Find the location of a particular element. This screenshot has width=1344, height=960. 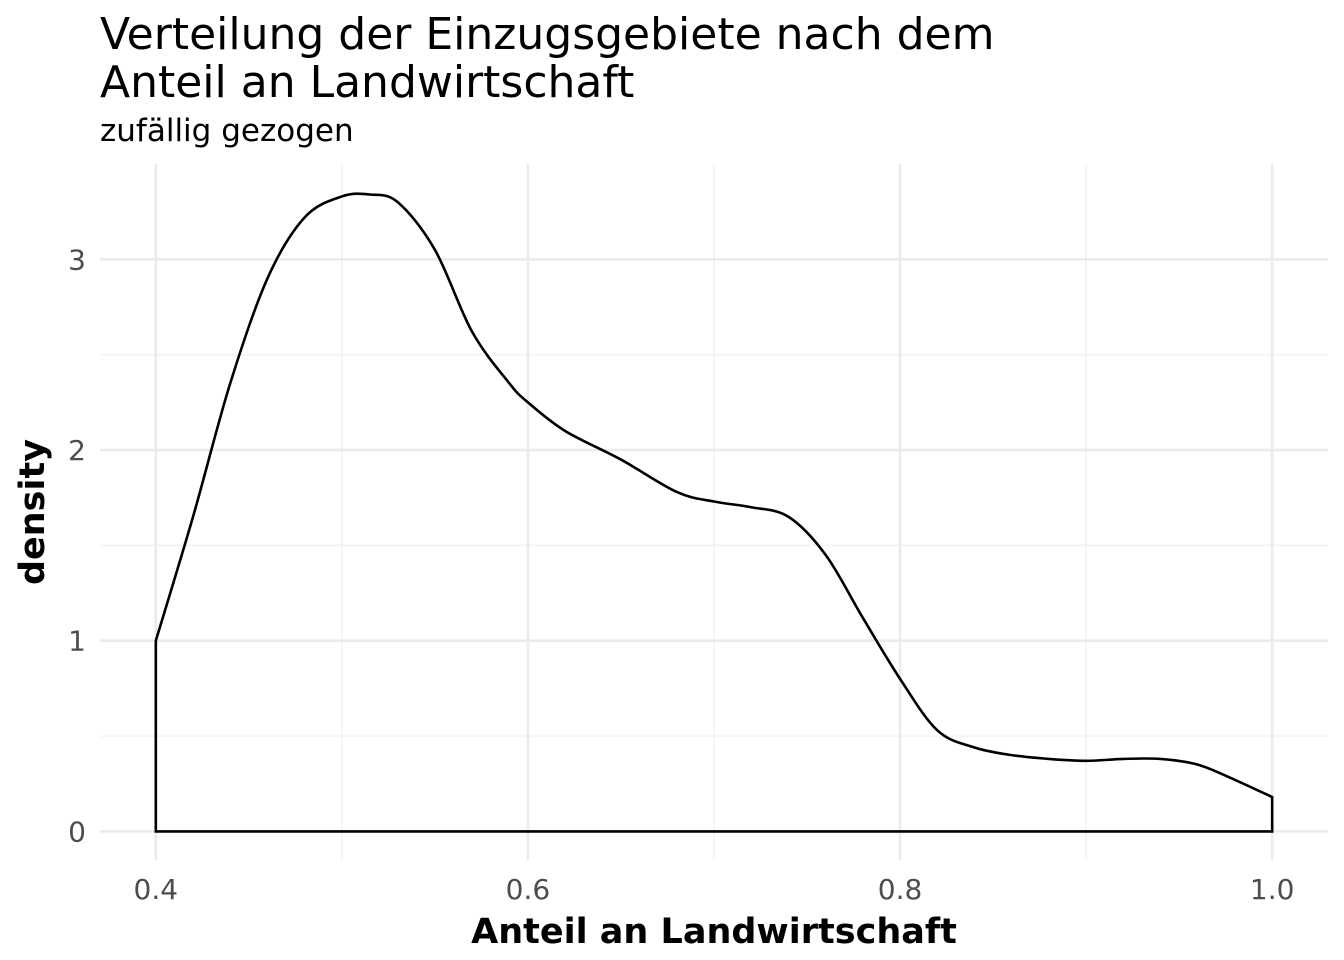

y-axis-title: density is located at coordinates (33, 512).